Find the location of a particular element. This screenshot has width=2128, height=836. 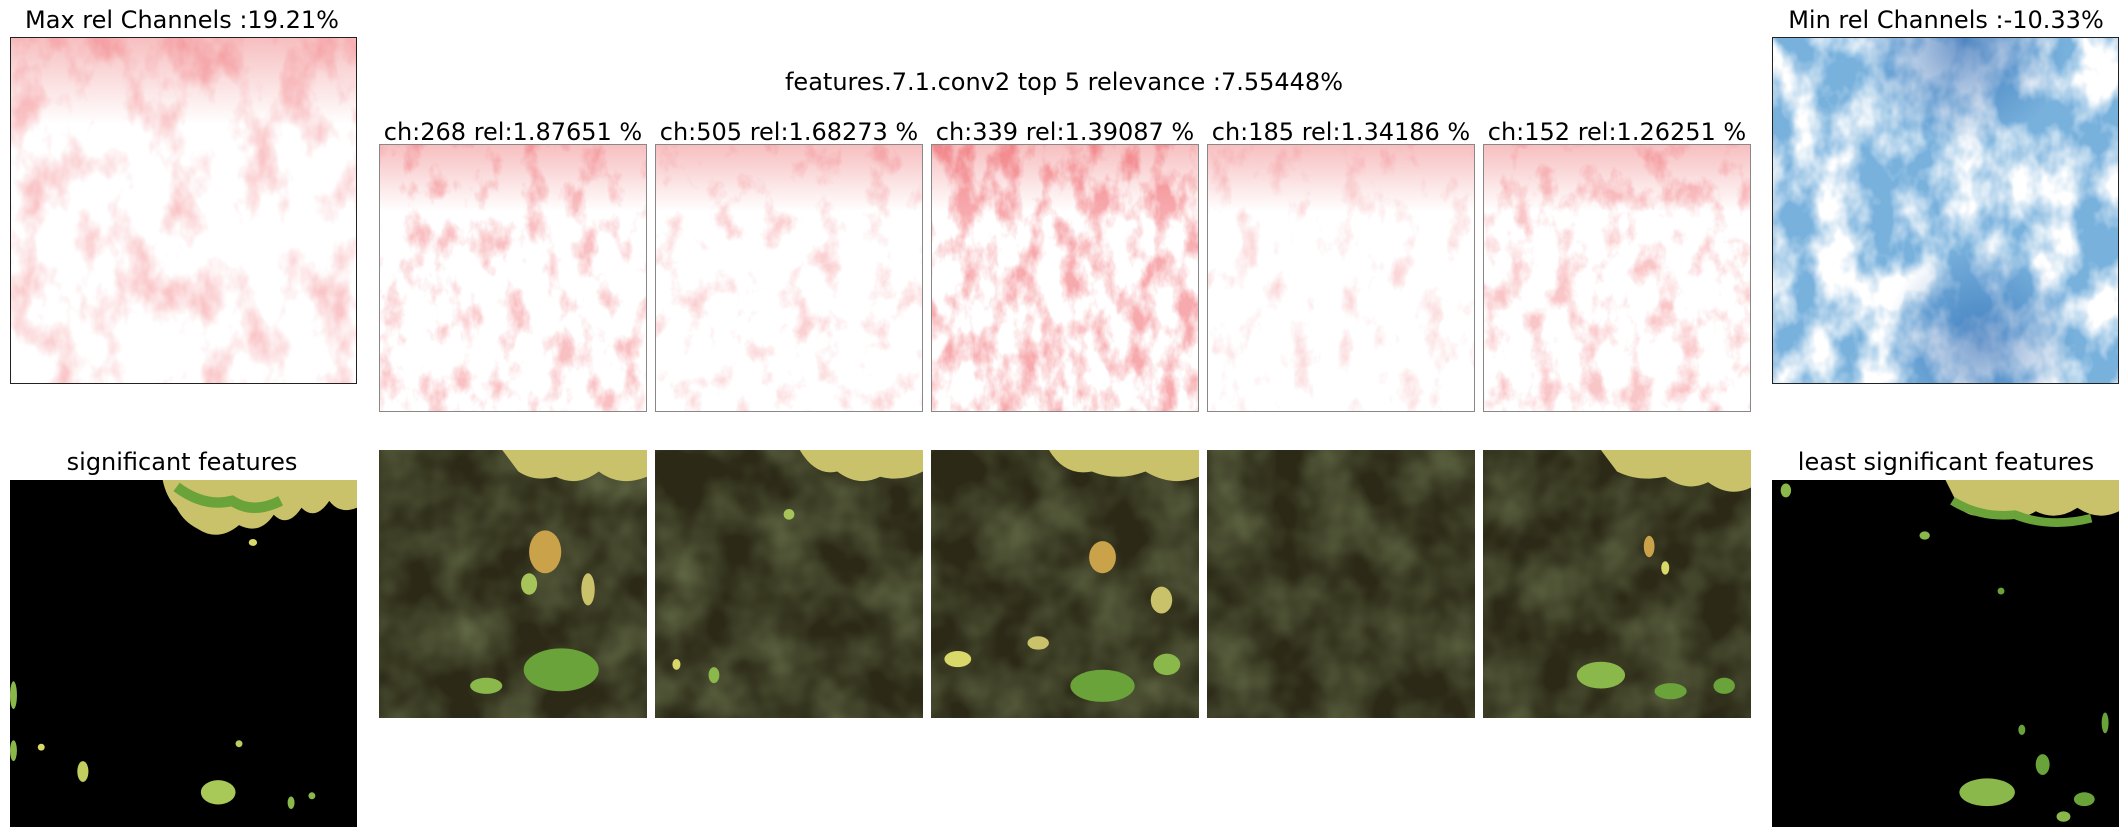

least-significant-features-mask is located at coordinates (1945, 653).